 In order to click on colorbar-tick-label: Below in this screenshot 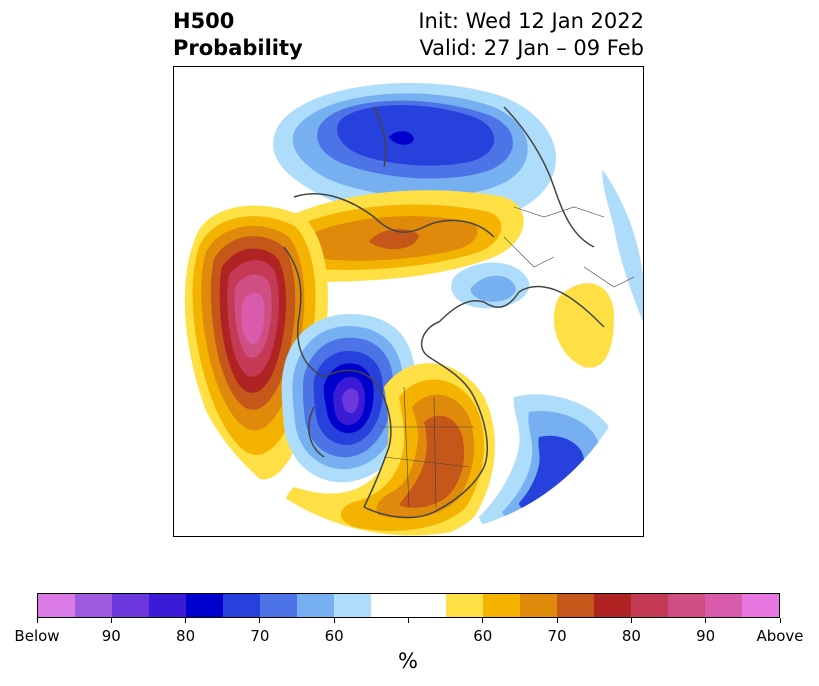, I will do `click(37, 636)`.